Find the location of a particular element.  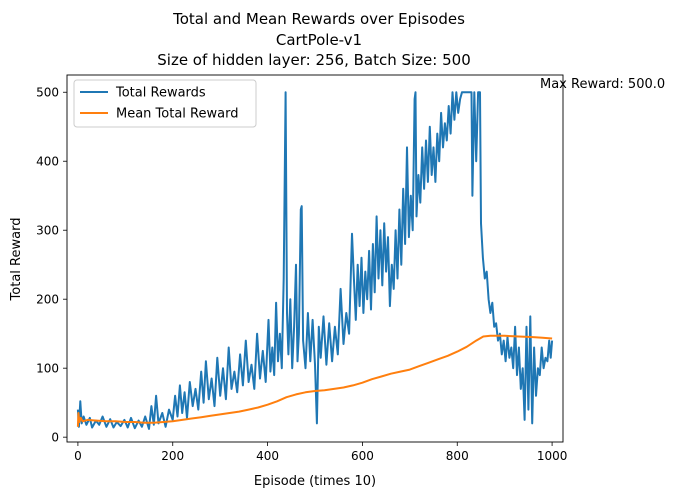

series-line-mean-total-reward is located at coordinates (314, 380).